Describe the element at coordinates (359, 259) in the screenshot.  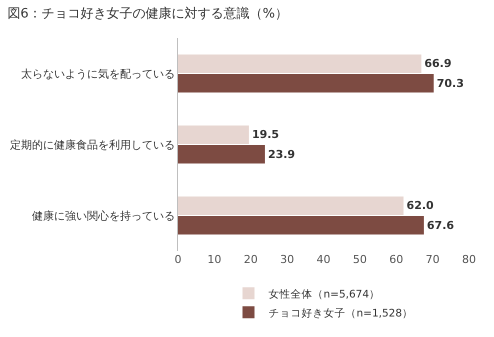
I see `x-tick-label: 50` at that location.